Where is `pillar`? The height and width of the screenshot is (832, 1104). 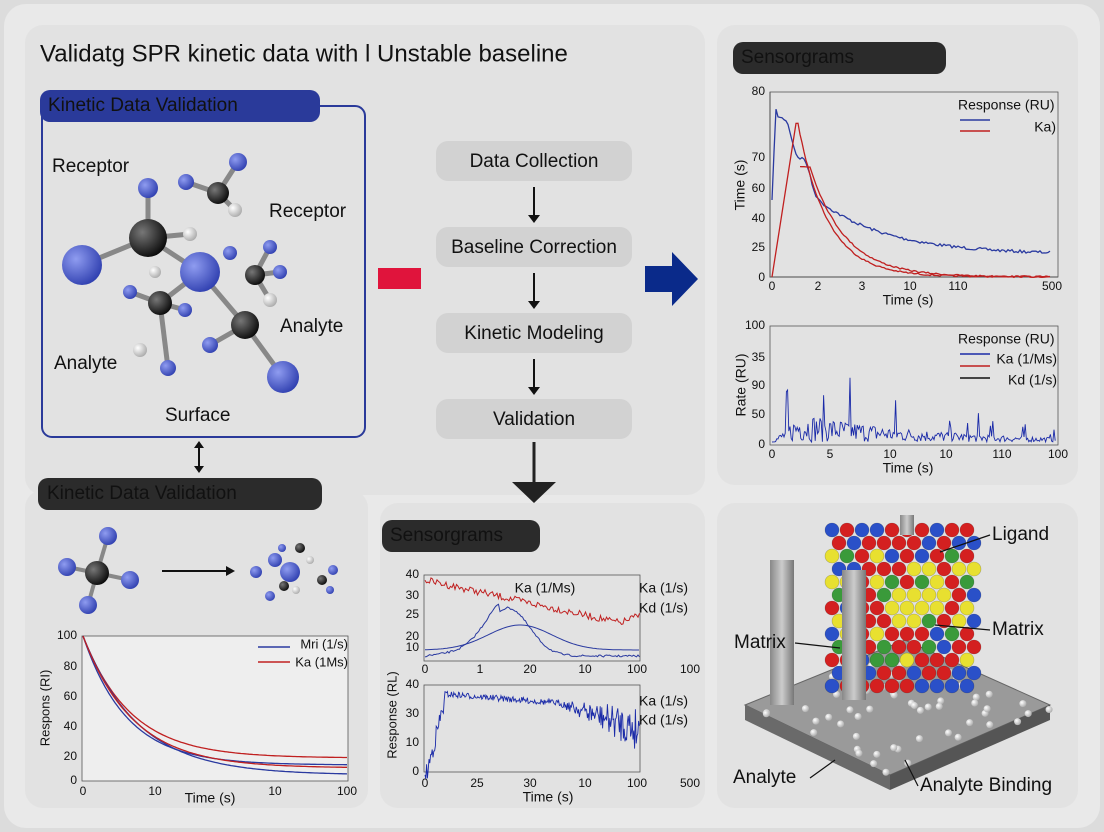 pillar is located at coordinates (907, 525).